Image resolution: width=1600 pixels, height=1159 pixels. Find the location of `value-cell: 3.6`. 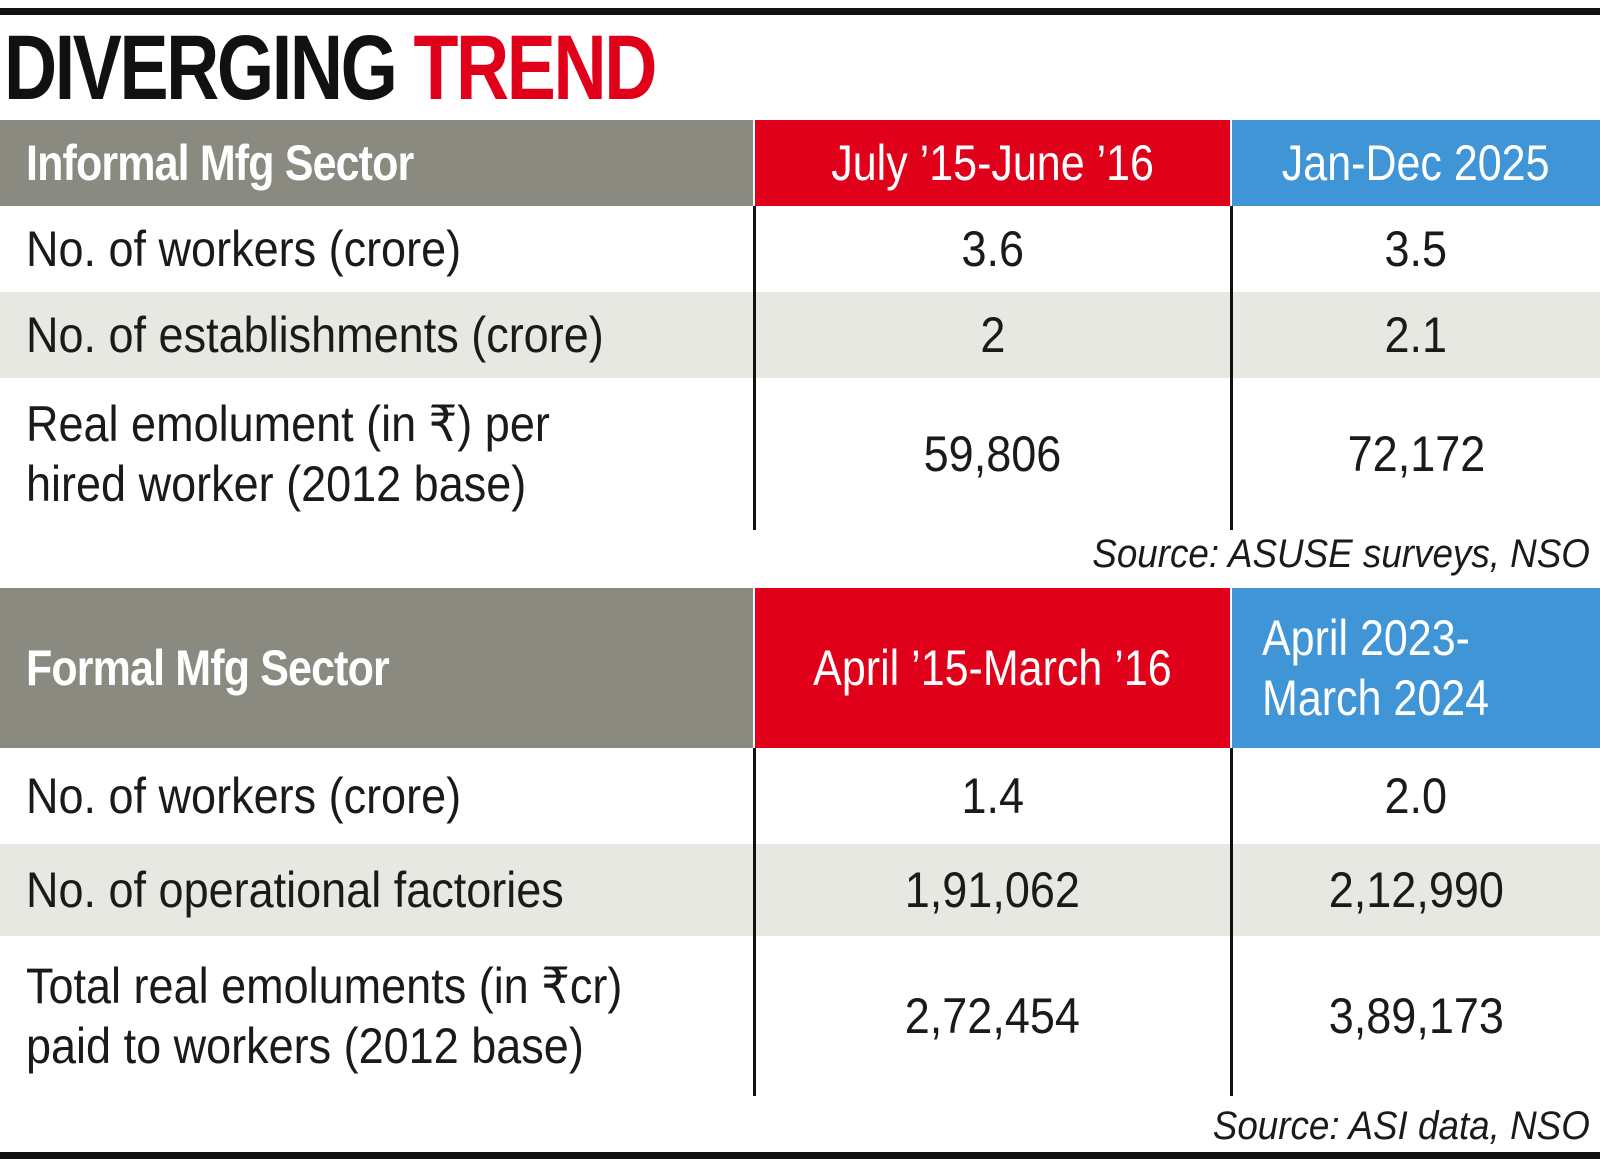

value-cell: 3.6 is located at coordinates (992, 249).